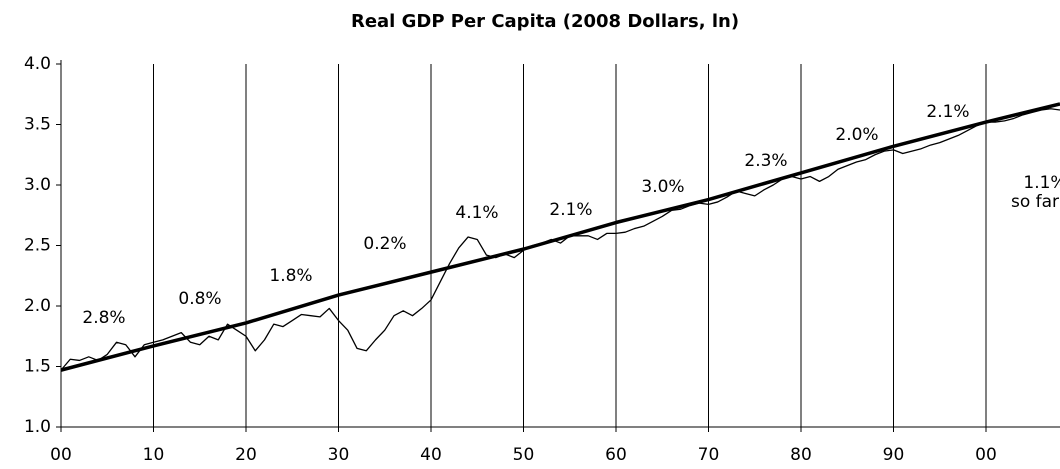  Describe the element at coordinates (339, 455) in the screenshot. I see `x-tick-label: 30` at that location.